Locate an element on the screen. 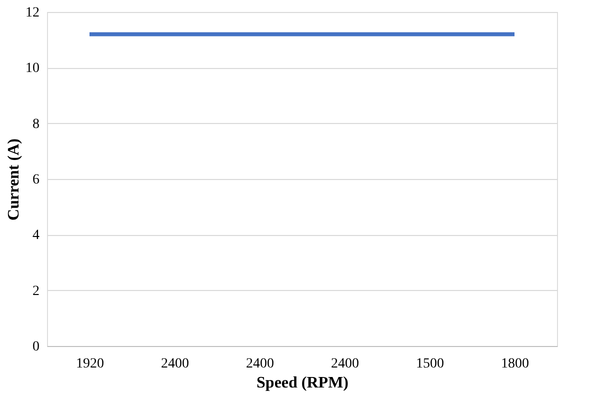 The height and width of the screenshot is (406, 608). x-tick-label: 1920 is located at coordinates (90, 364).